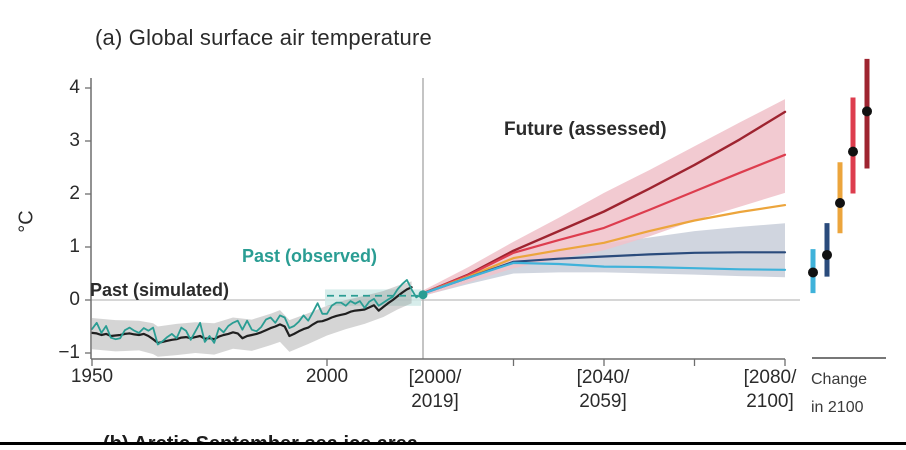 The height and width of the screenshot is (450, 906). Describe the element at coordinates (453, 443) in the screenshot. I see `bottom-border-line` at that location.